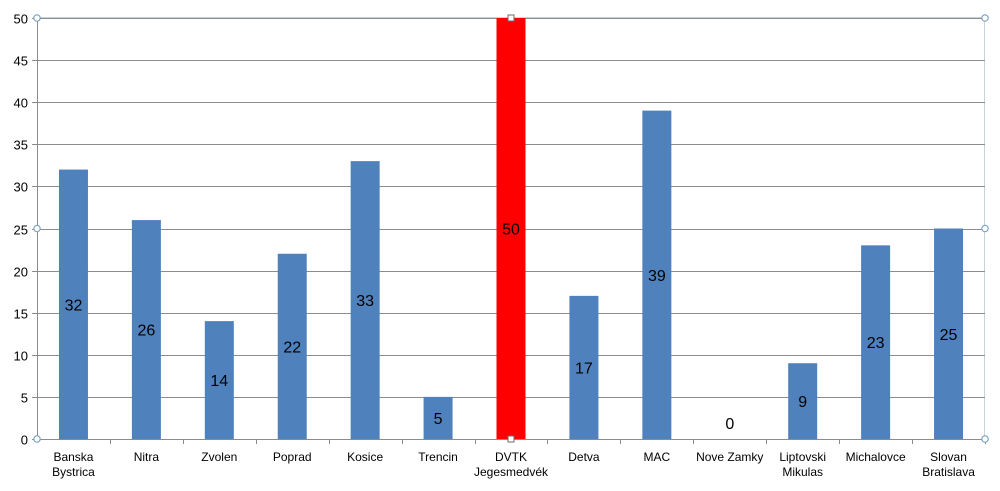 The image size is (1000, 491). I want to click on y-tick-label: 25, so click(21, 230).